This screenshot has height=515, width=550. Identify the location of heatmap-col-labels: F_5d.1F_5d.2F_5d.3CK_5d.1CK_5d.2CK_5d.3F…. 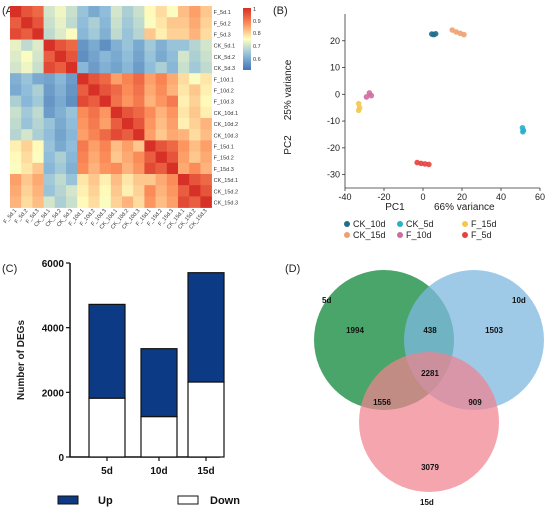
(106, 219).